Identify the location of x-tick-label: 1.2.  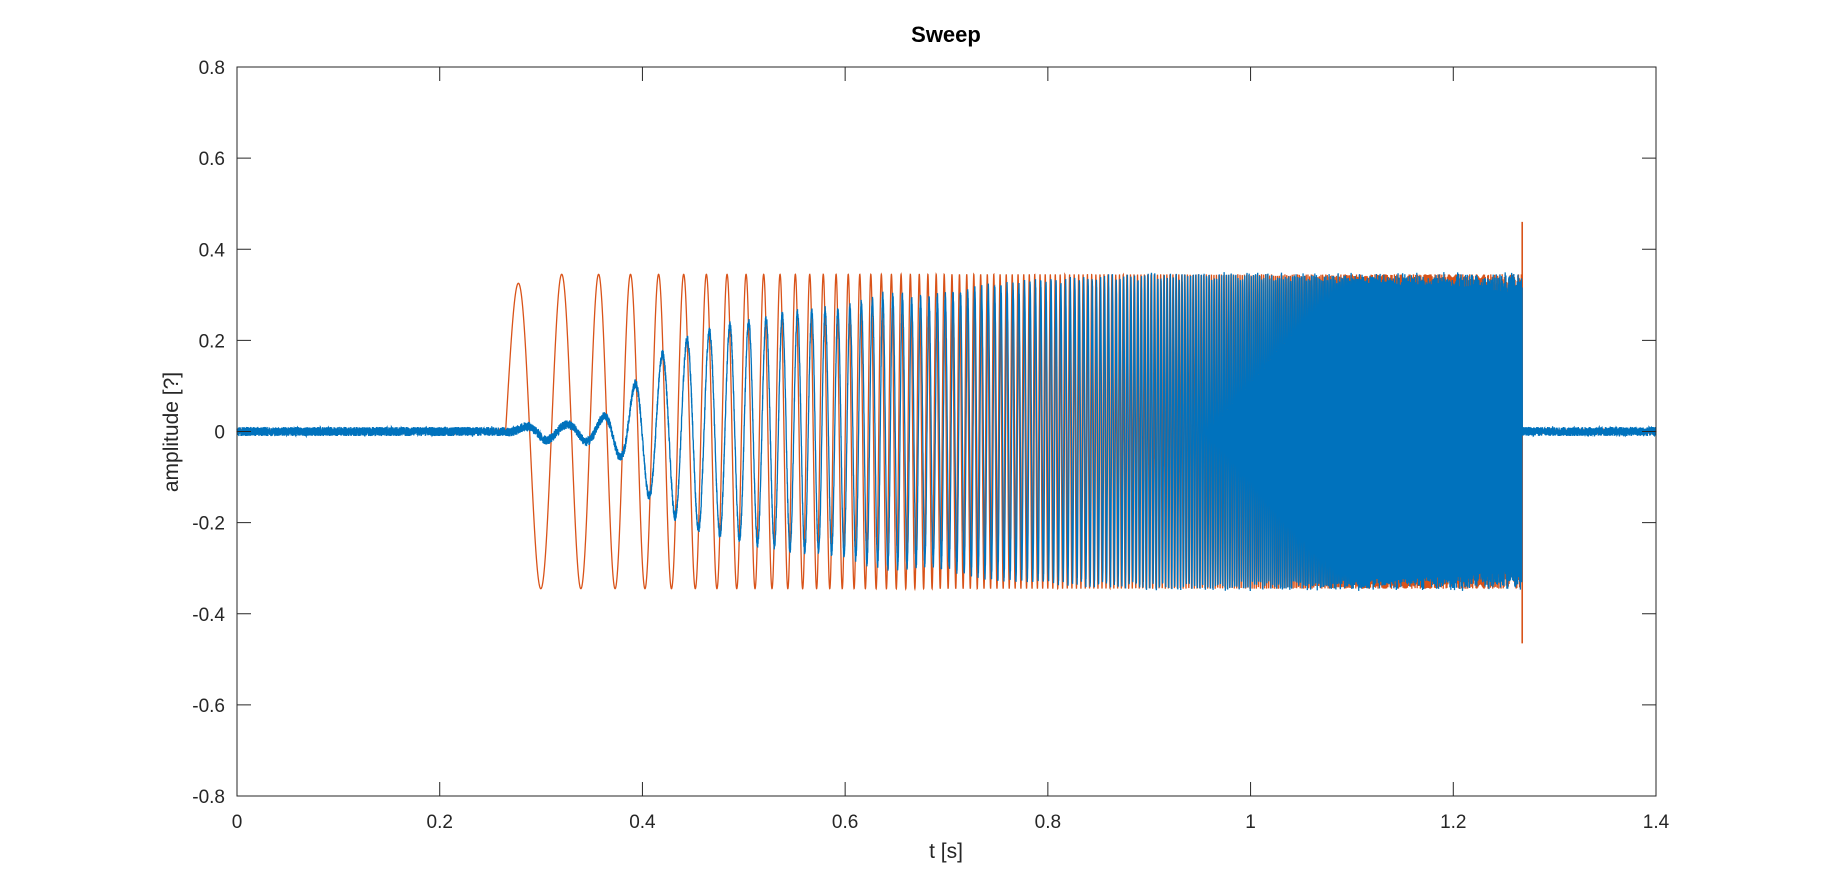
(1453, 822).